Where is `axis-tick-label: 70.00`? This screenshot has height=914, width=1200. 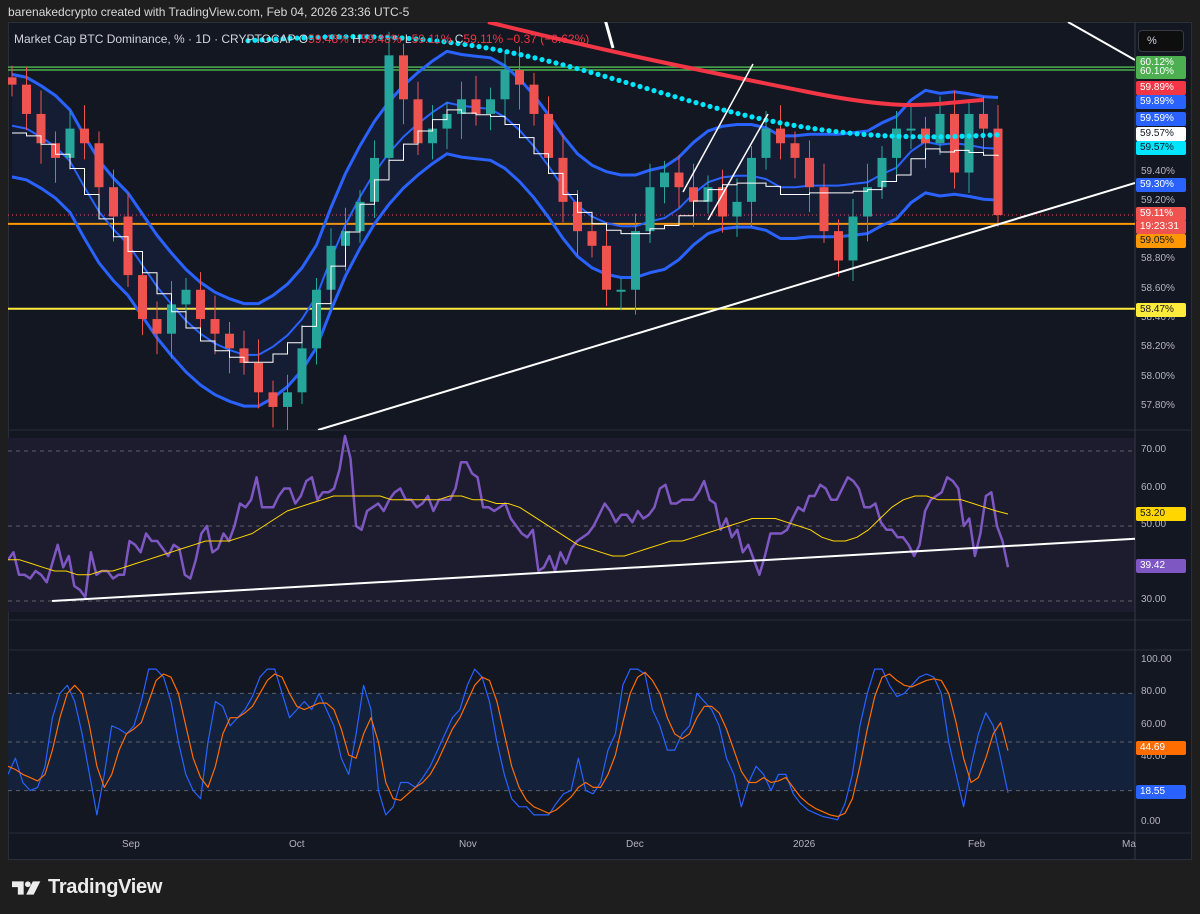
axis-tick-label: 70.00 is located at coordinates (1154, 449).